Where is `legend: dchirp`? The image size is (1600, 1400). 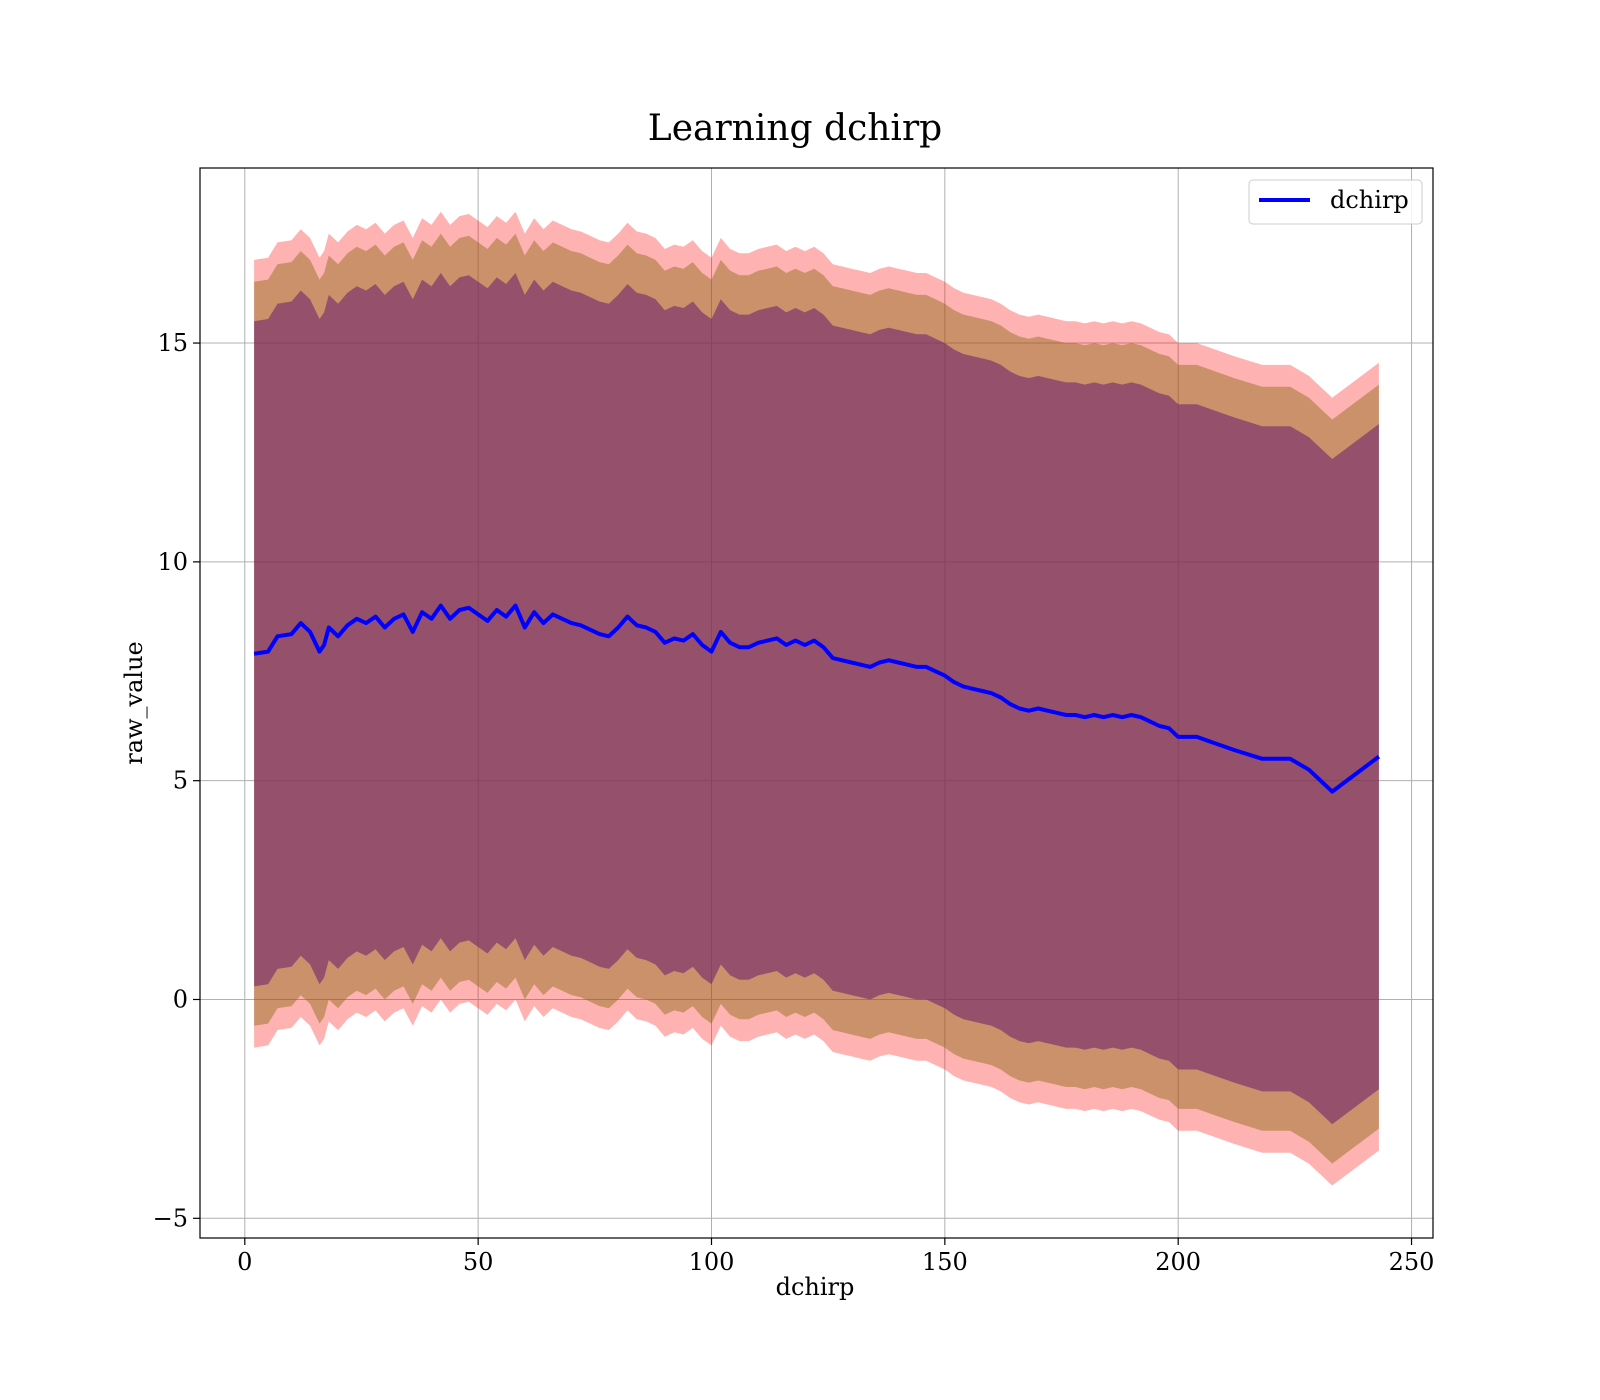 legend: dchirp is located at coordinates (1335, 202).